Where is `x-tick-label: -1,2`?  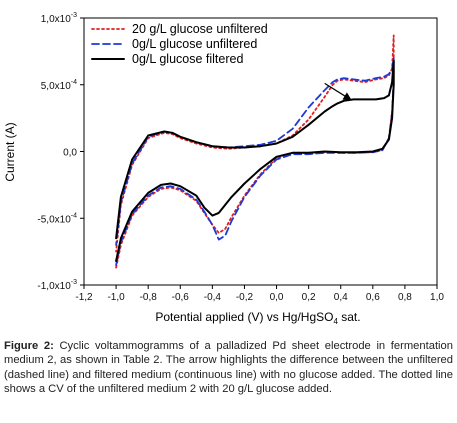
x-tick-label: -1,2 is located at coordinates (84, 297).